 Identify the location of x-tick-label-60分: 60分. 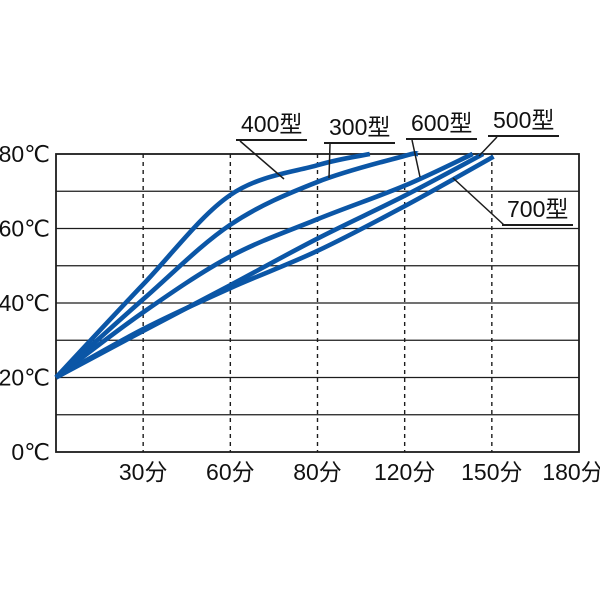
(230, 472).